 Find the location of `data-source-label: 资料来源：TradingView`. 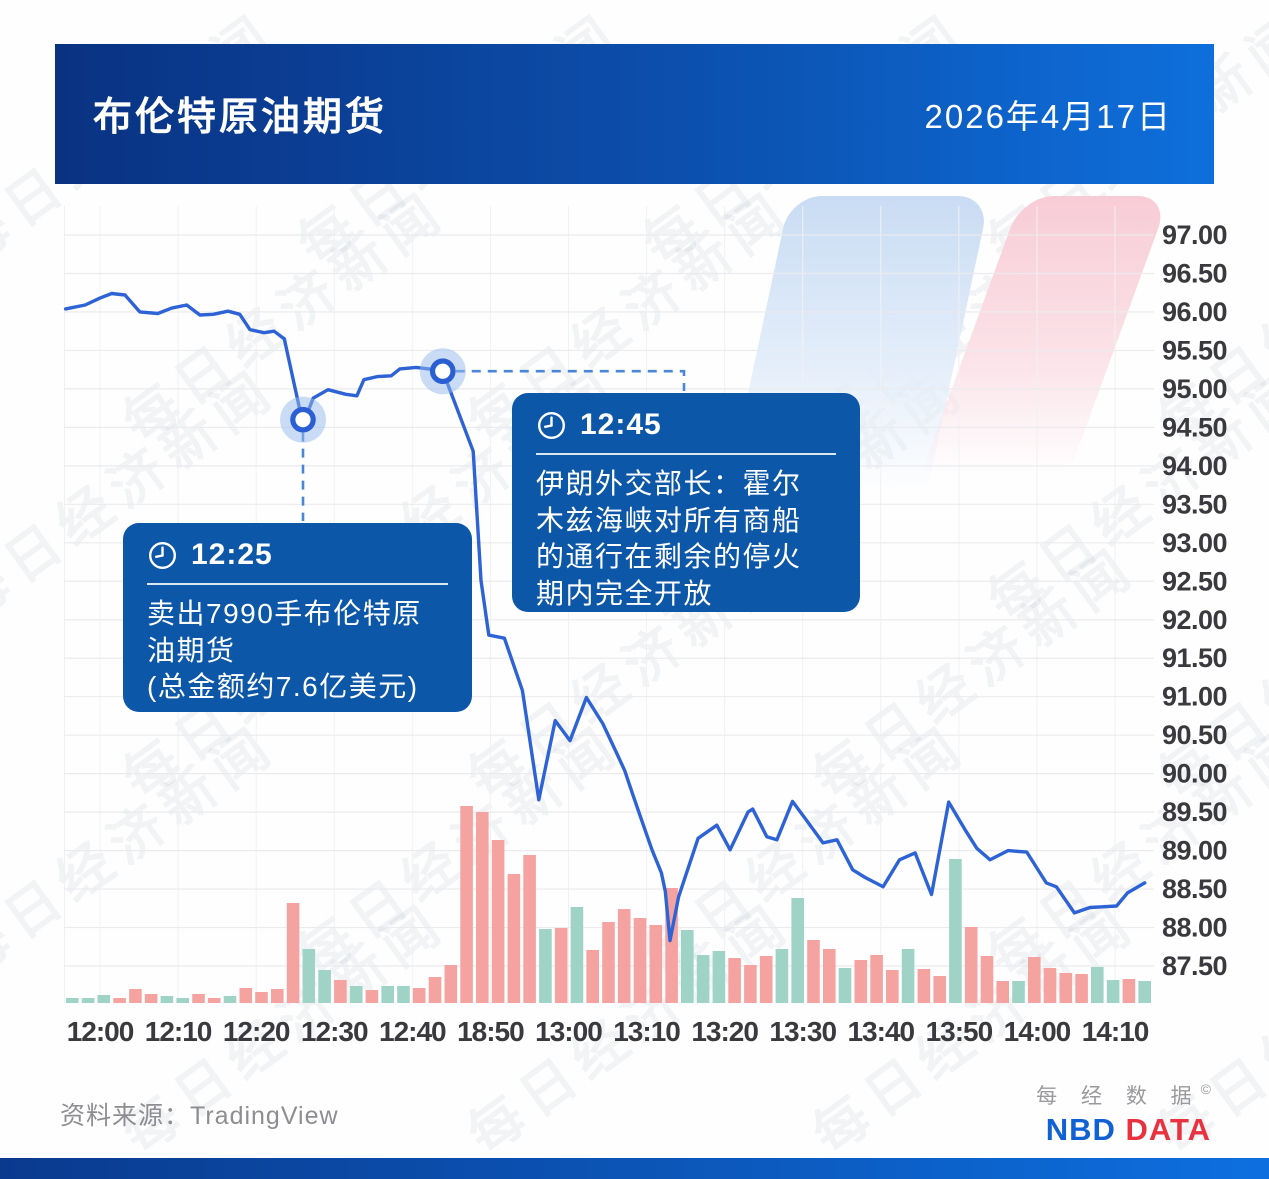

data-source-label: 资料来源：TradingView is located at coordinates (199, 1116).